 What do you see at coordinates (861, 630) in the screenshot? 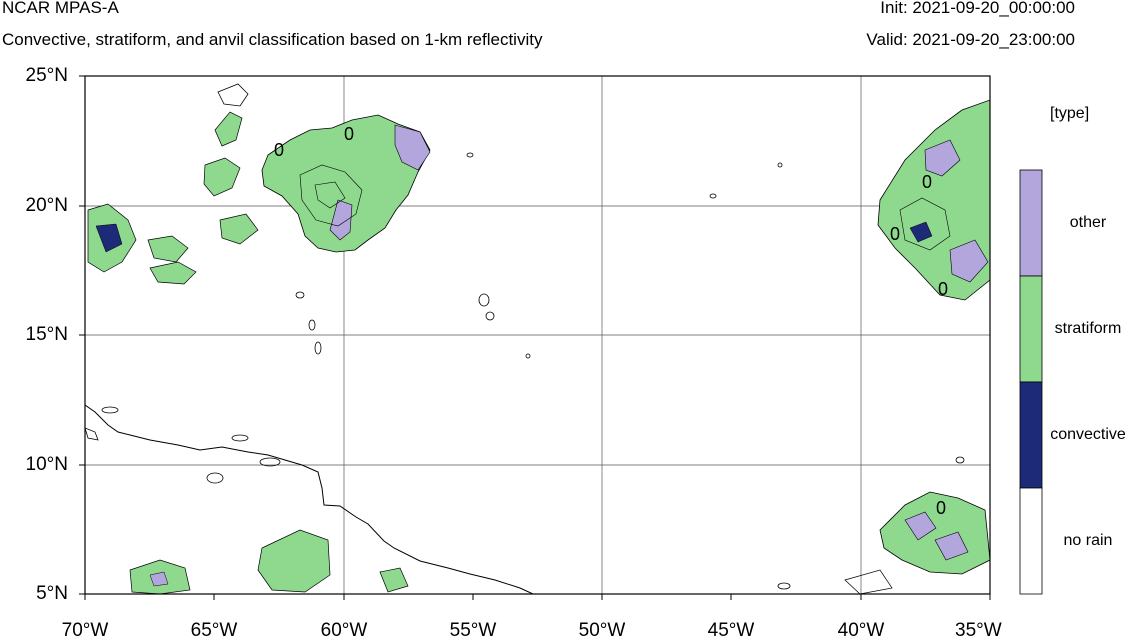
I see `x-tick-label: 40°W` at bounding box center [861, 630].